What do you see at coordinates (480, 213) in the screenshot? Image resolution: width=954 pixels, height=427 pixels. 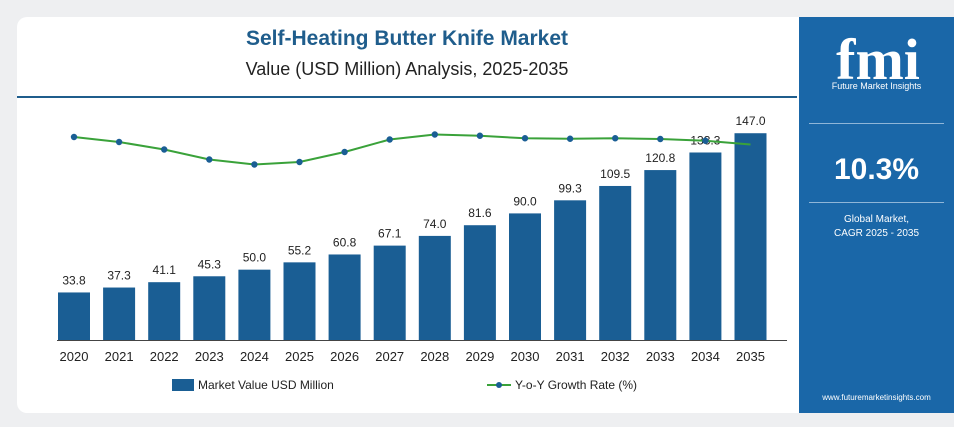 I see `bar-value-label-2029: 81.6` at bounding box center [480, 213].